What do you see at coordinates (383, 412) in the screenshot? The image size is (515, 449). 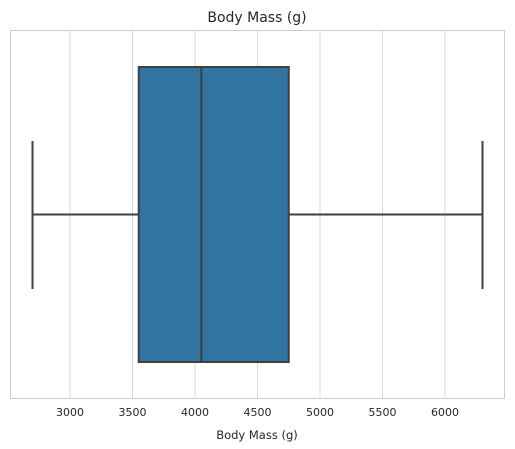 I see `x-tick-label: 5500` at bounding box center [383, 412].